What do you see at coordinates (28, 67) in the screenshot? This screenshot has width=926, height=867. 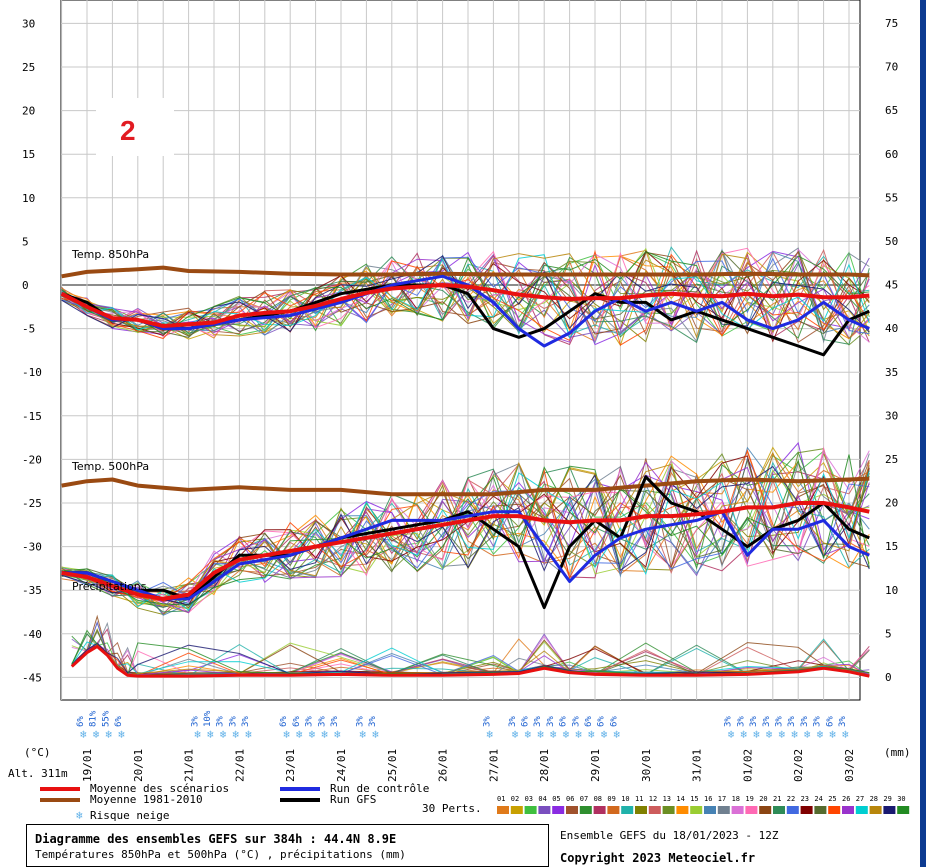 I see `left-tick-label: 25` at bounding box center [28, 67].